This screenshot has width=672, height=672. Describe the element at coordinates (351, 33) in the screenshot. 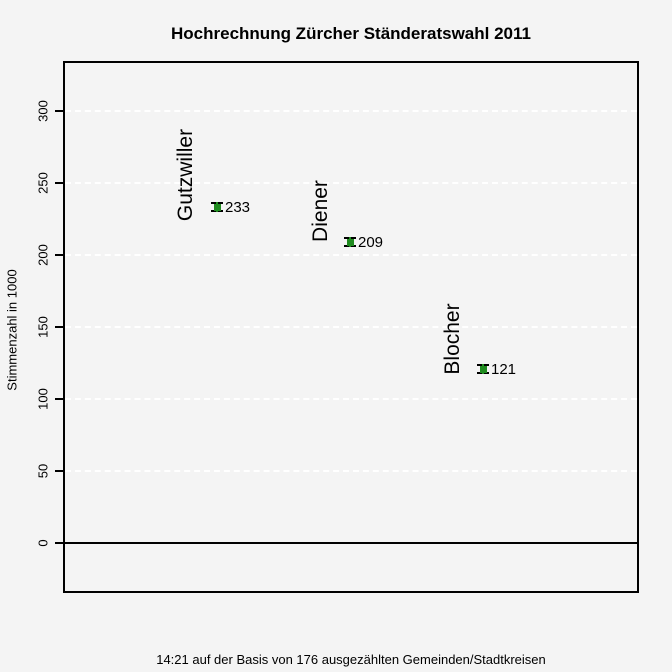

I see `chart-title: Hochrechnung Zürcher Ständeratswahl 2011` at that location.